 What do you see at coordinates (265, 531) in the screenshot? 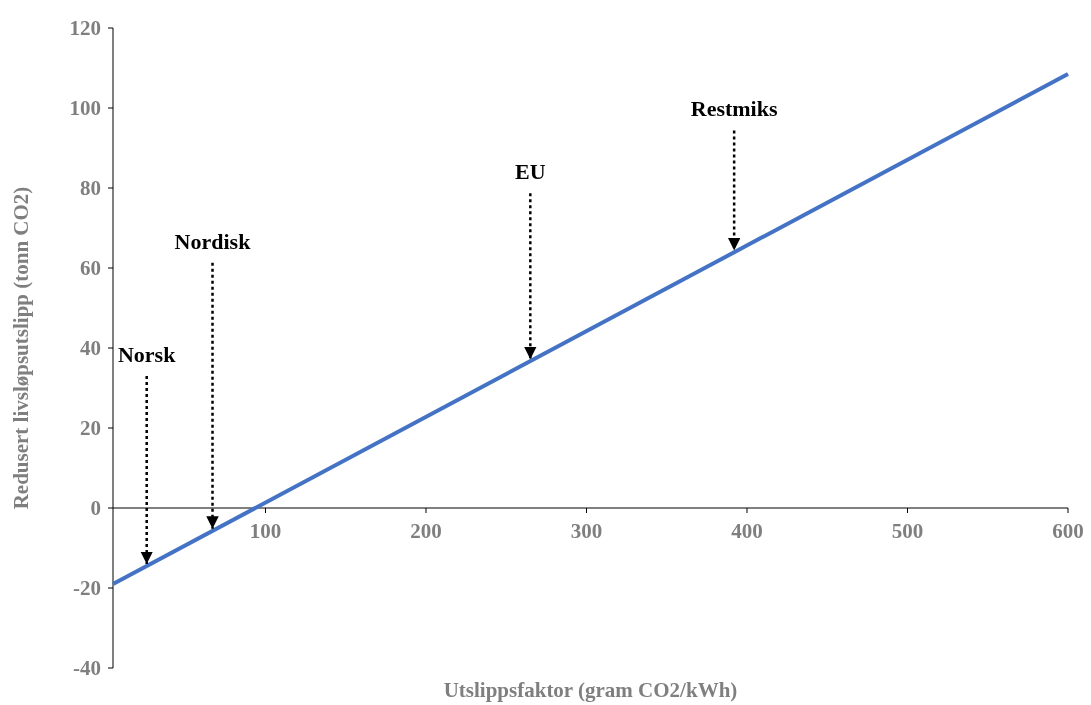
I see `x-tick-label: 100` at bounding box center [265, 531].